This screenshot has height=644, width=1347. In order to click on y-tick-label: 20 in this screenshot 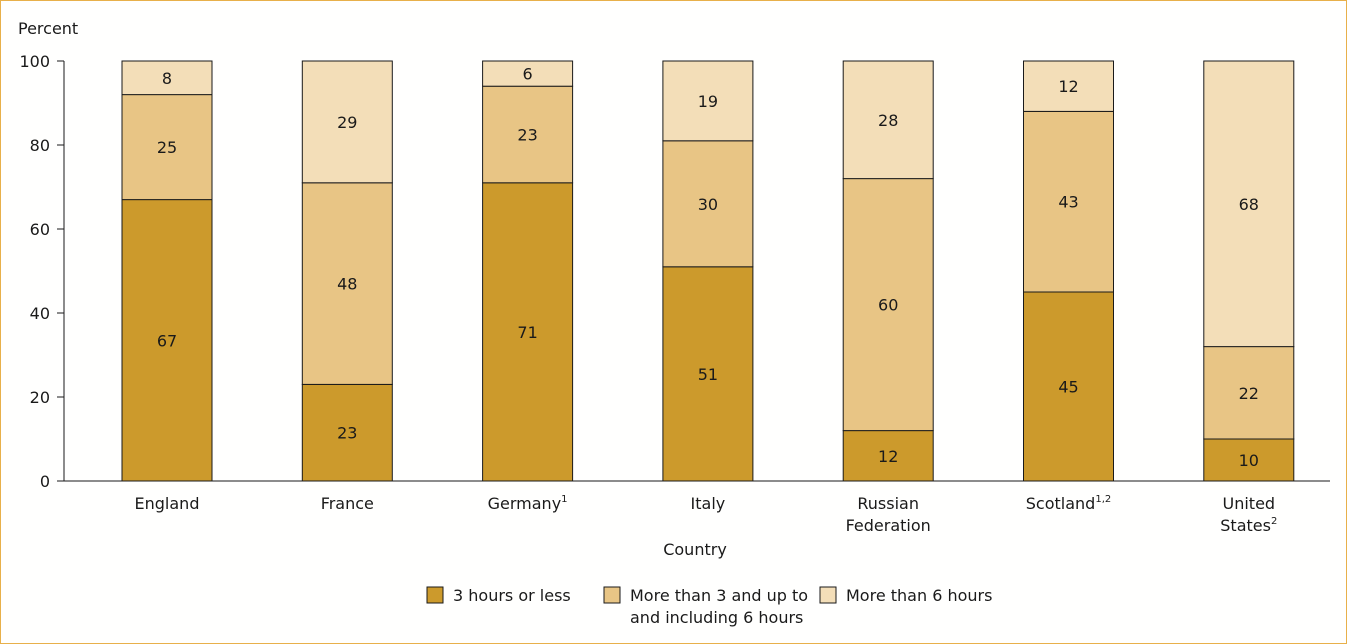, I will do `click(40, 397)`.